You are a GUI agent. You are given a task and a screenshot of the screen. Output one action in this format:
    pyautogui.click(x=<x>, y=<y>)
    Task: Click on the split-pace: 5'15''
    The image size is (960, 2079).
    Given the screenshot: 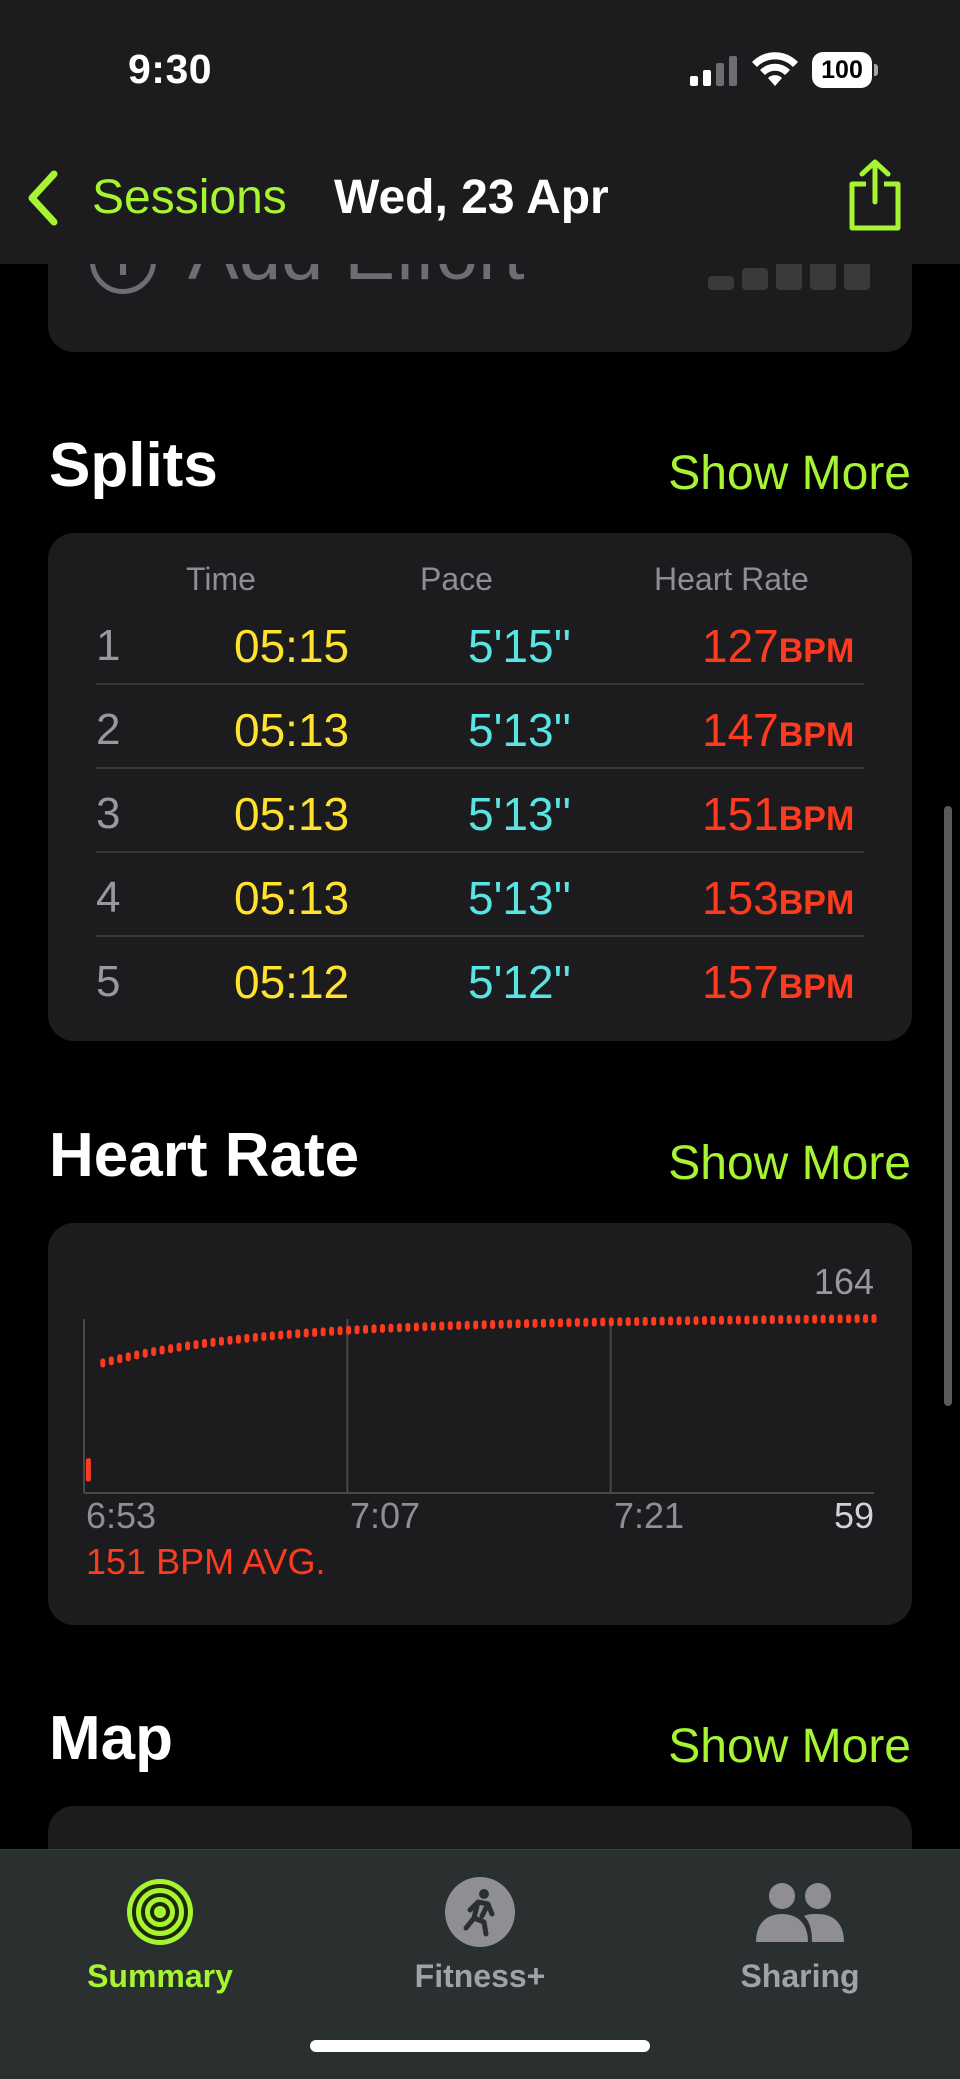 What is the action you would take?
    pyautogui.click(x=520, y=646)
    